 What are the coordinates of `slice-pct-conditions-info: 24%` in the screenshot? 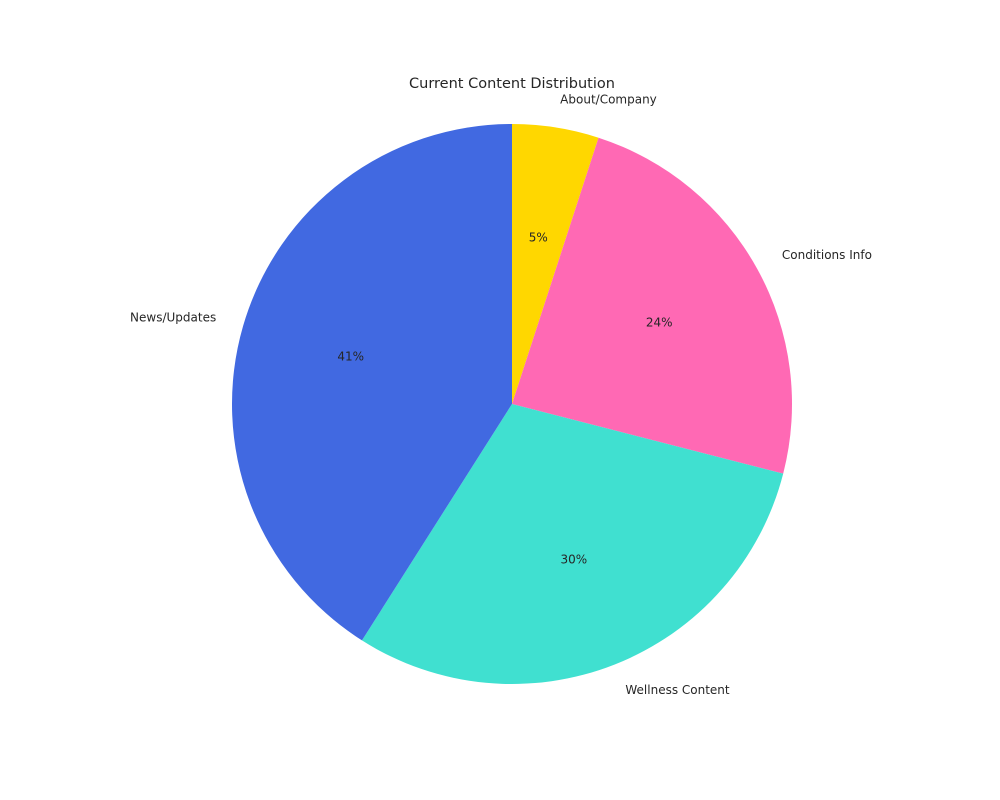 It's located at (659, 323).